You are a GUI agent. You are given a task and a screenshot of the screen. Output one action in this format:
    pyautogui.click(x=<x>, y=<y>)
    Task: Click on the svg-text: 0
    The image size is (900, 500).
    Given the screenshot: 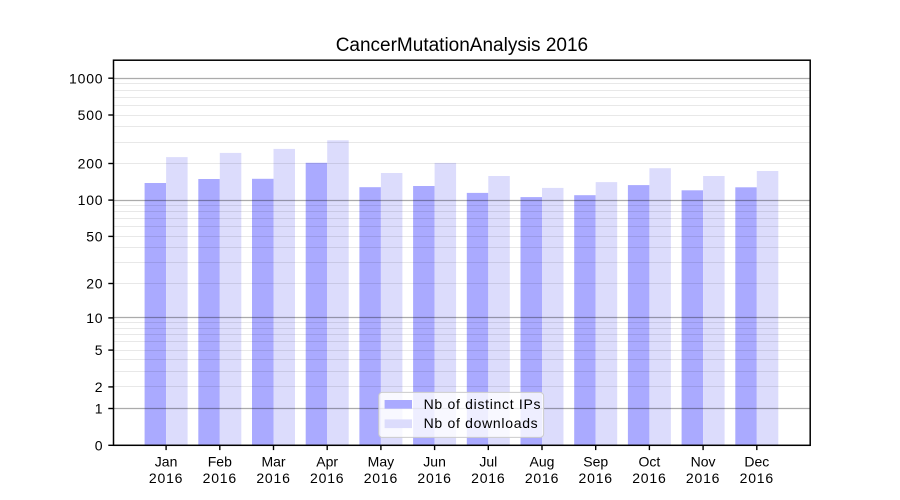 What is the action you would take?
    pyautogui.click(x=99, y=445)
    